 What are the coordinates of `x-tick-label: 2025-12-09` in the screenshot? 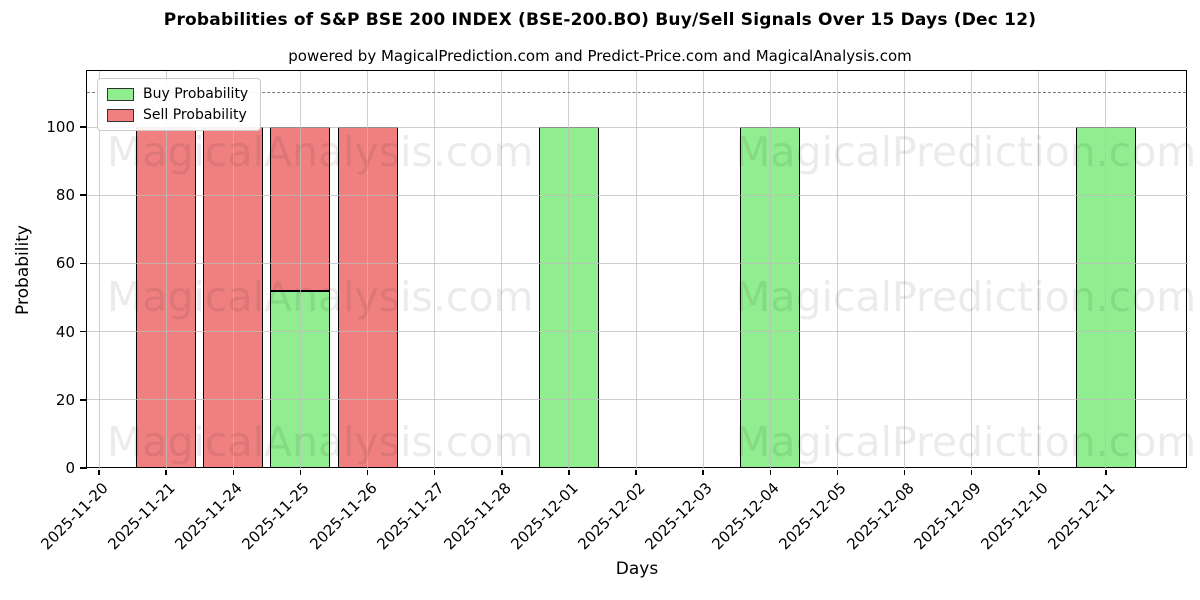 It's located at (947, 516).